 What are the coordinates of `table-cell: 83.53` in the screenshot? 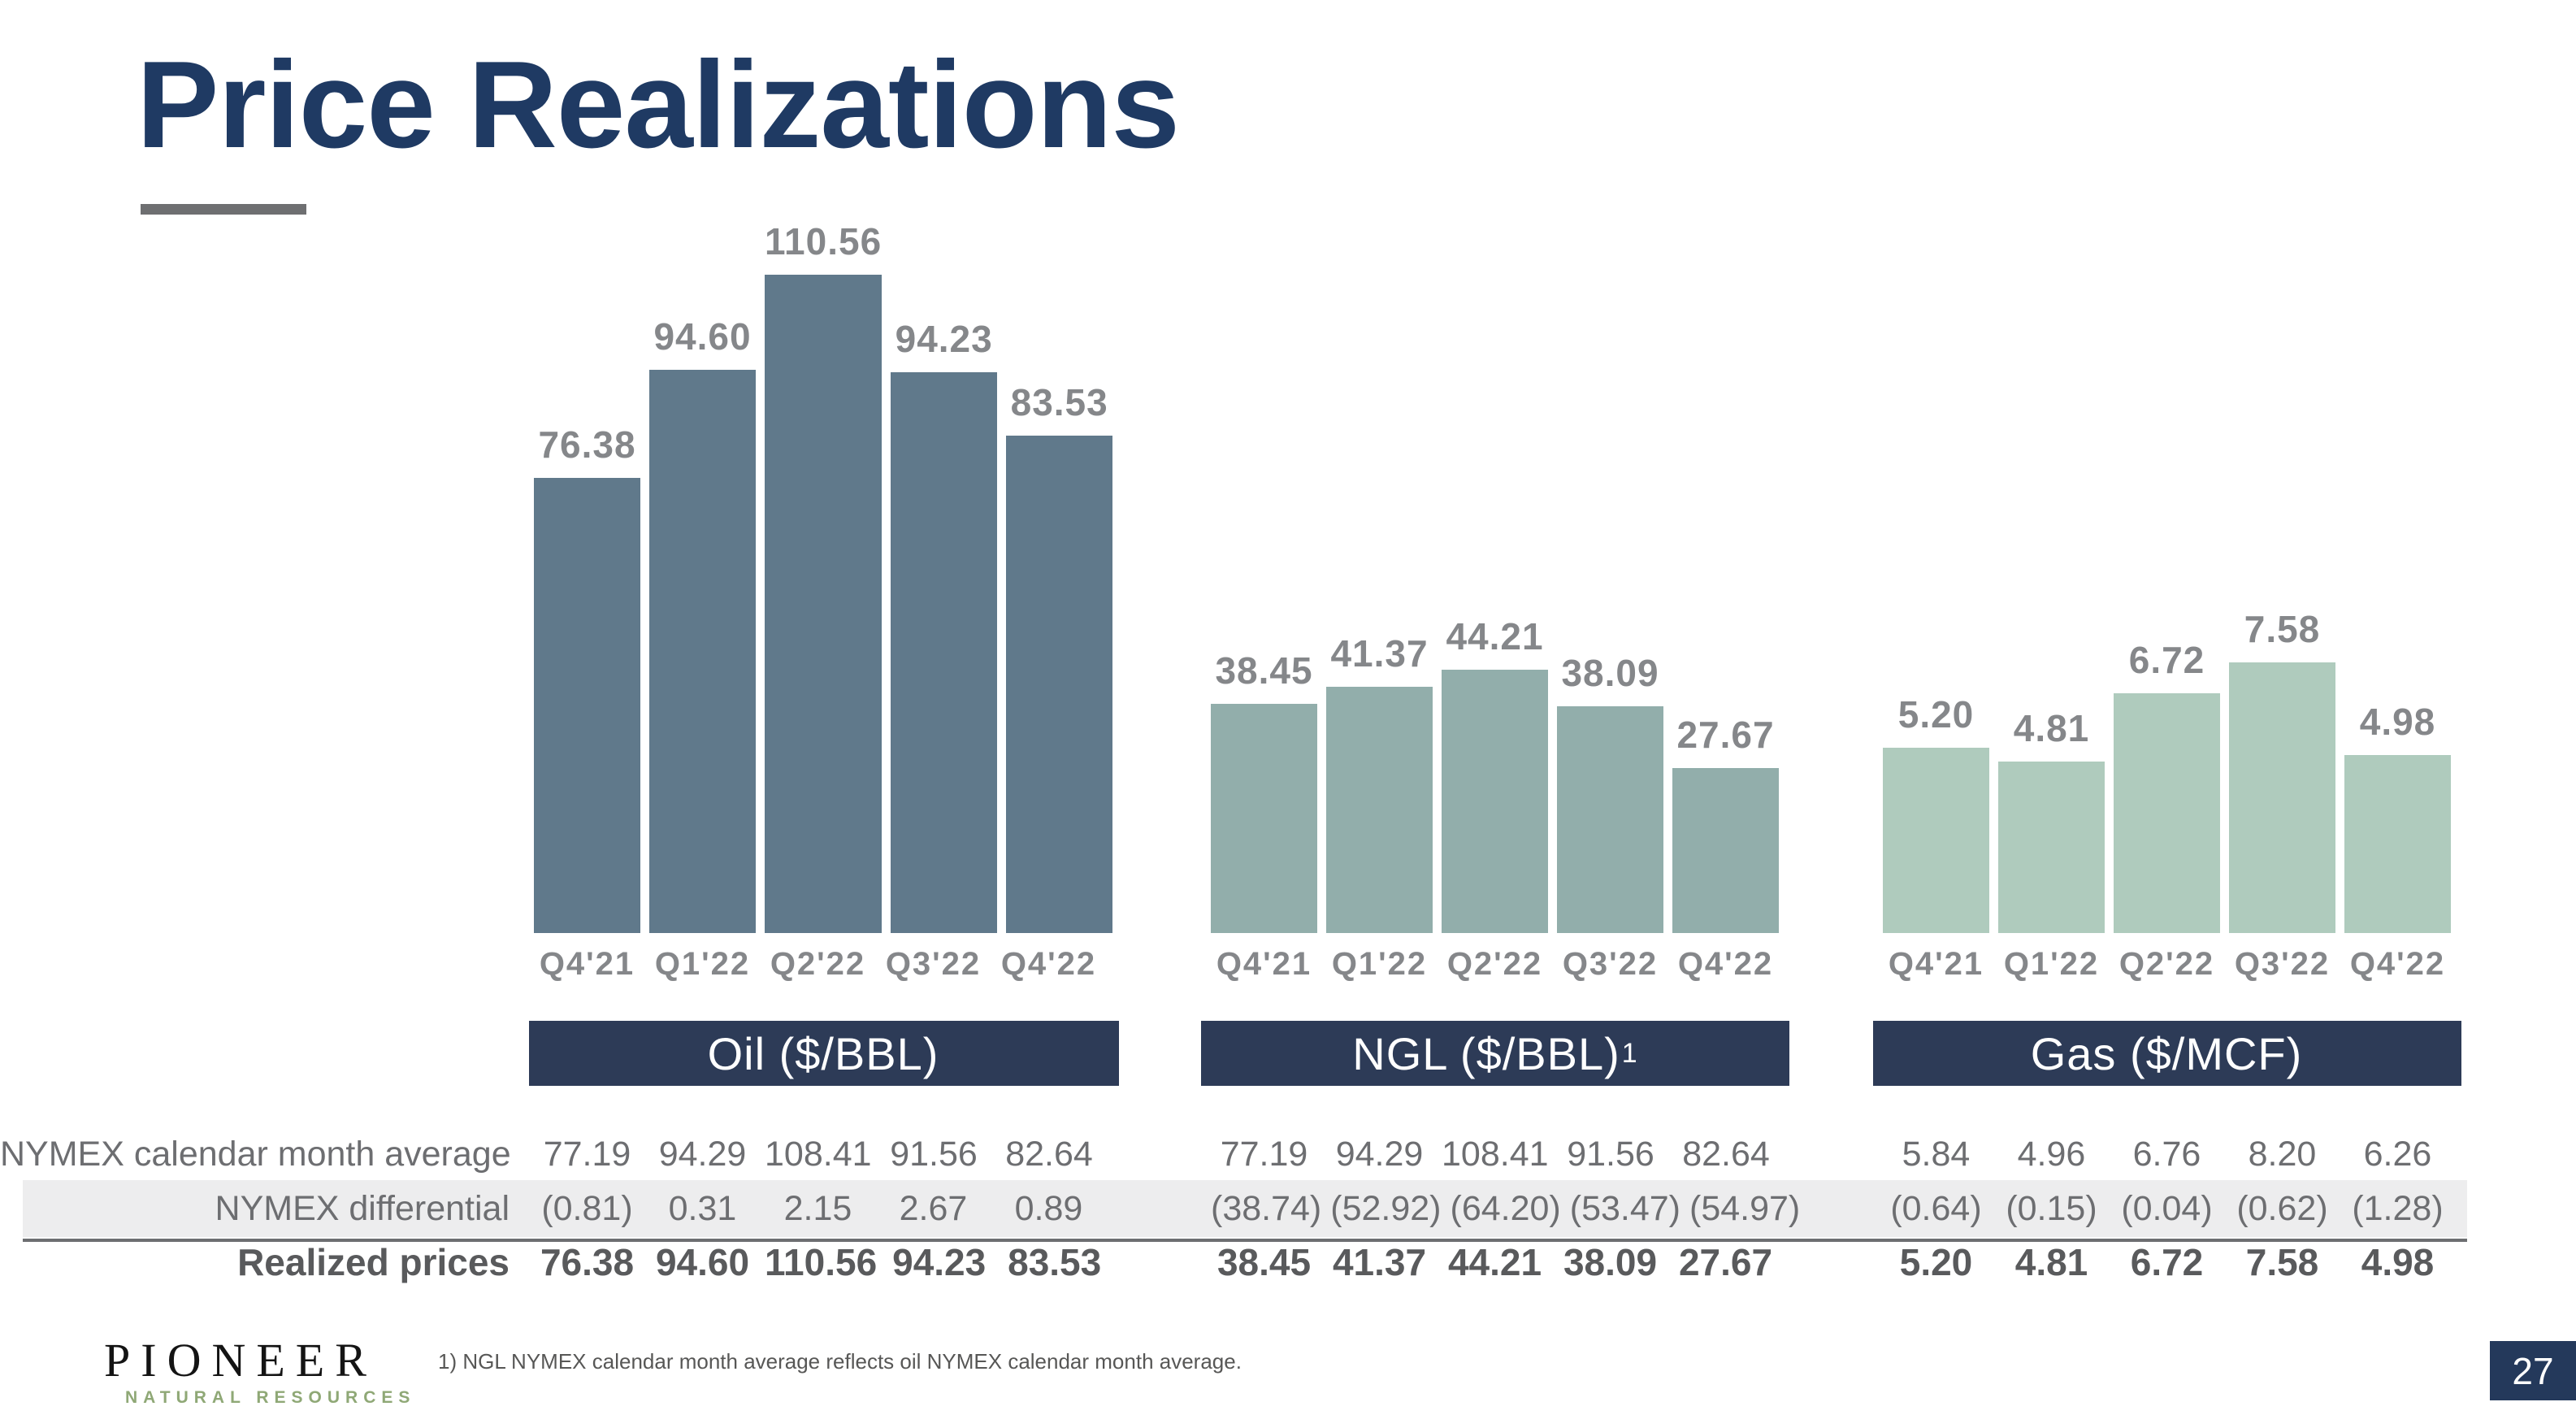 It's located at (1055, 1262).